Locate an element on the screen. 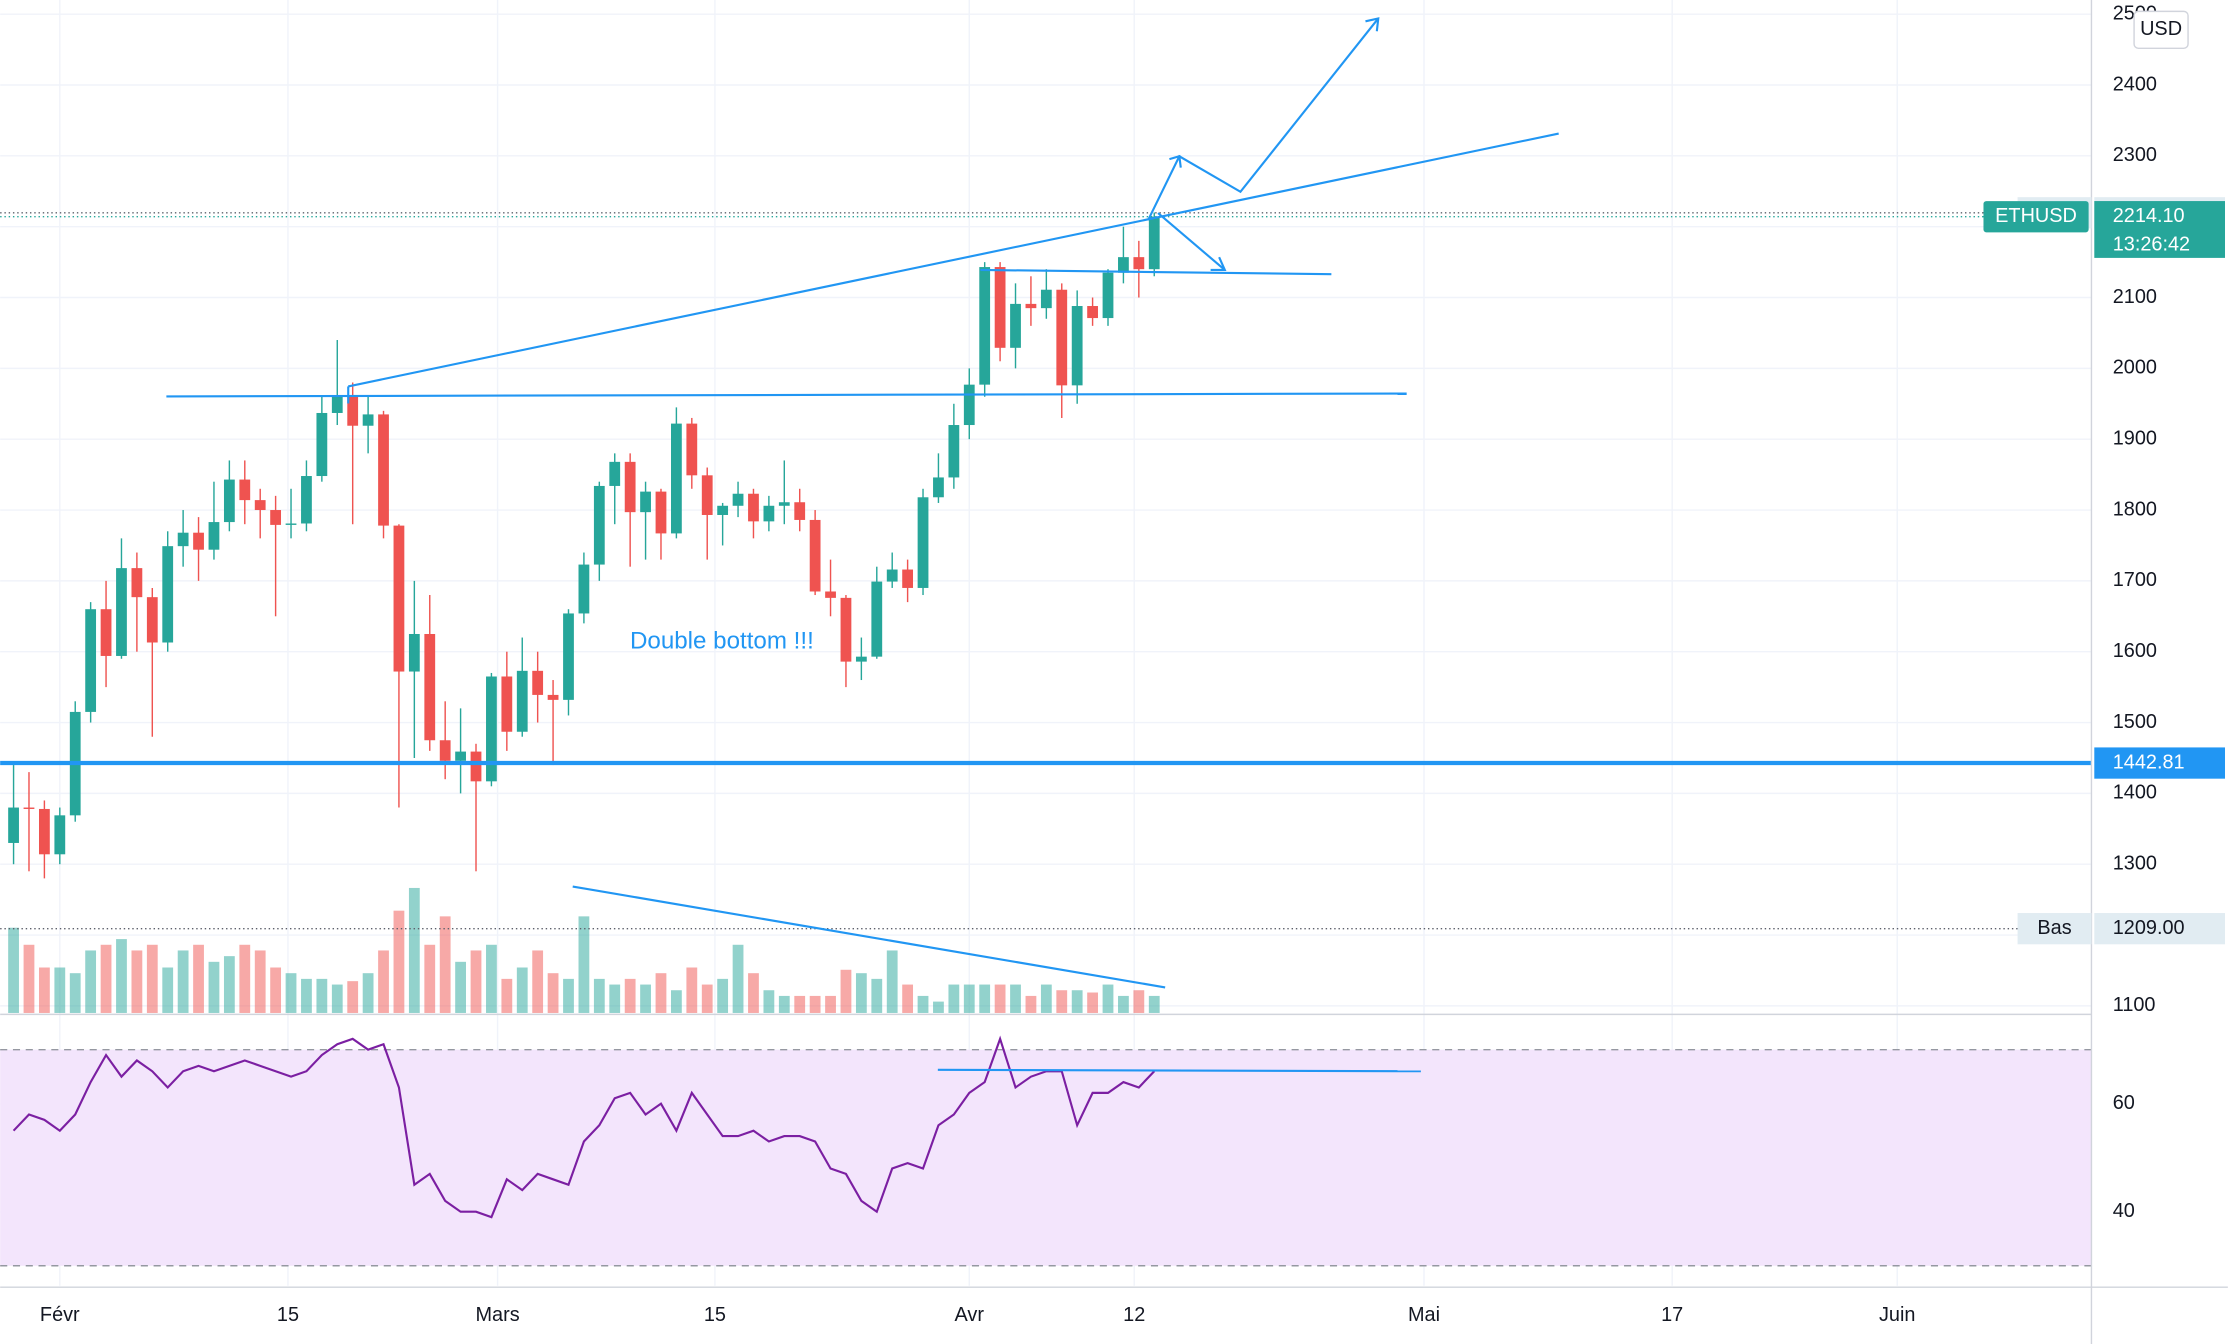  symbol-tag is located at coordinates (2036, 217).